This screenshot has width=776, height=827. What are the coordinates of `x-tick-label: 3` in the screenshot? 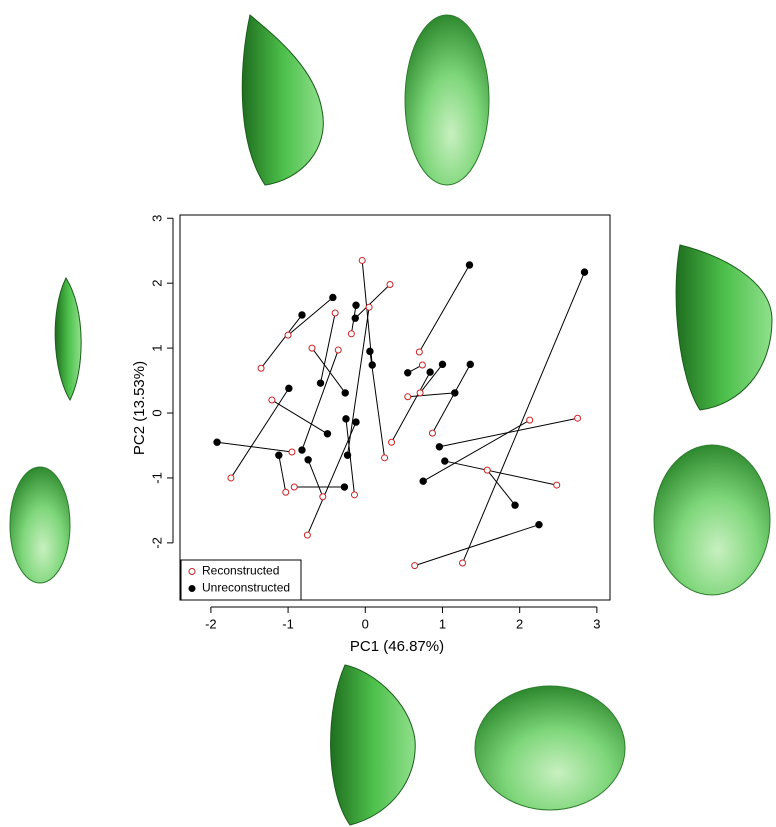 It's located at (596, 623).